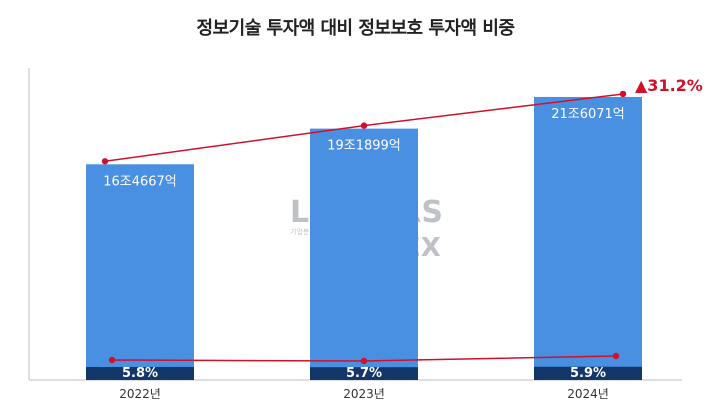 This screenshot has height=414, width=711. What do you see at coordinates (364, 394) in the screenshot?
I see `x-tick-label-1: 2023년` at bounding box center [364, 394].